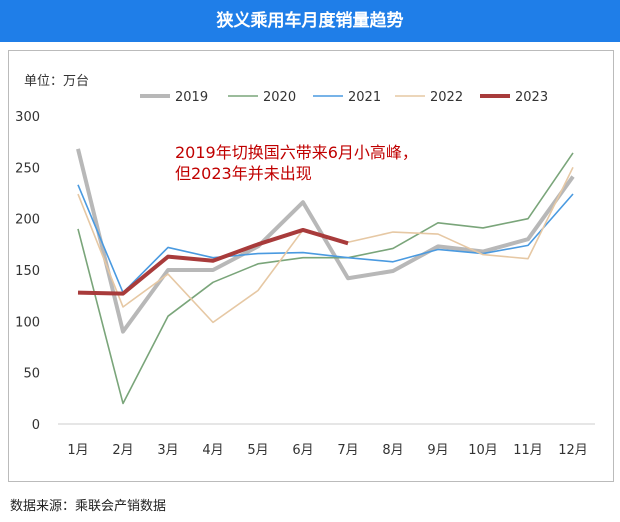 Image resolution: width=620 pixels, height=522 pixels. Describe the element at coordinates (212, 450) in the screenshot. I see `x-tick-label: 4月` at that location.